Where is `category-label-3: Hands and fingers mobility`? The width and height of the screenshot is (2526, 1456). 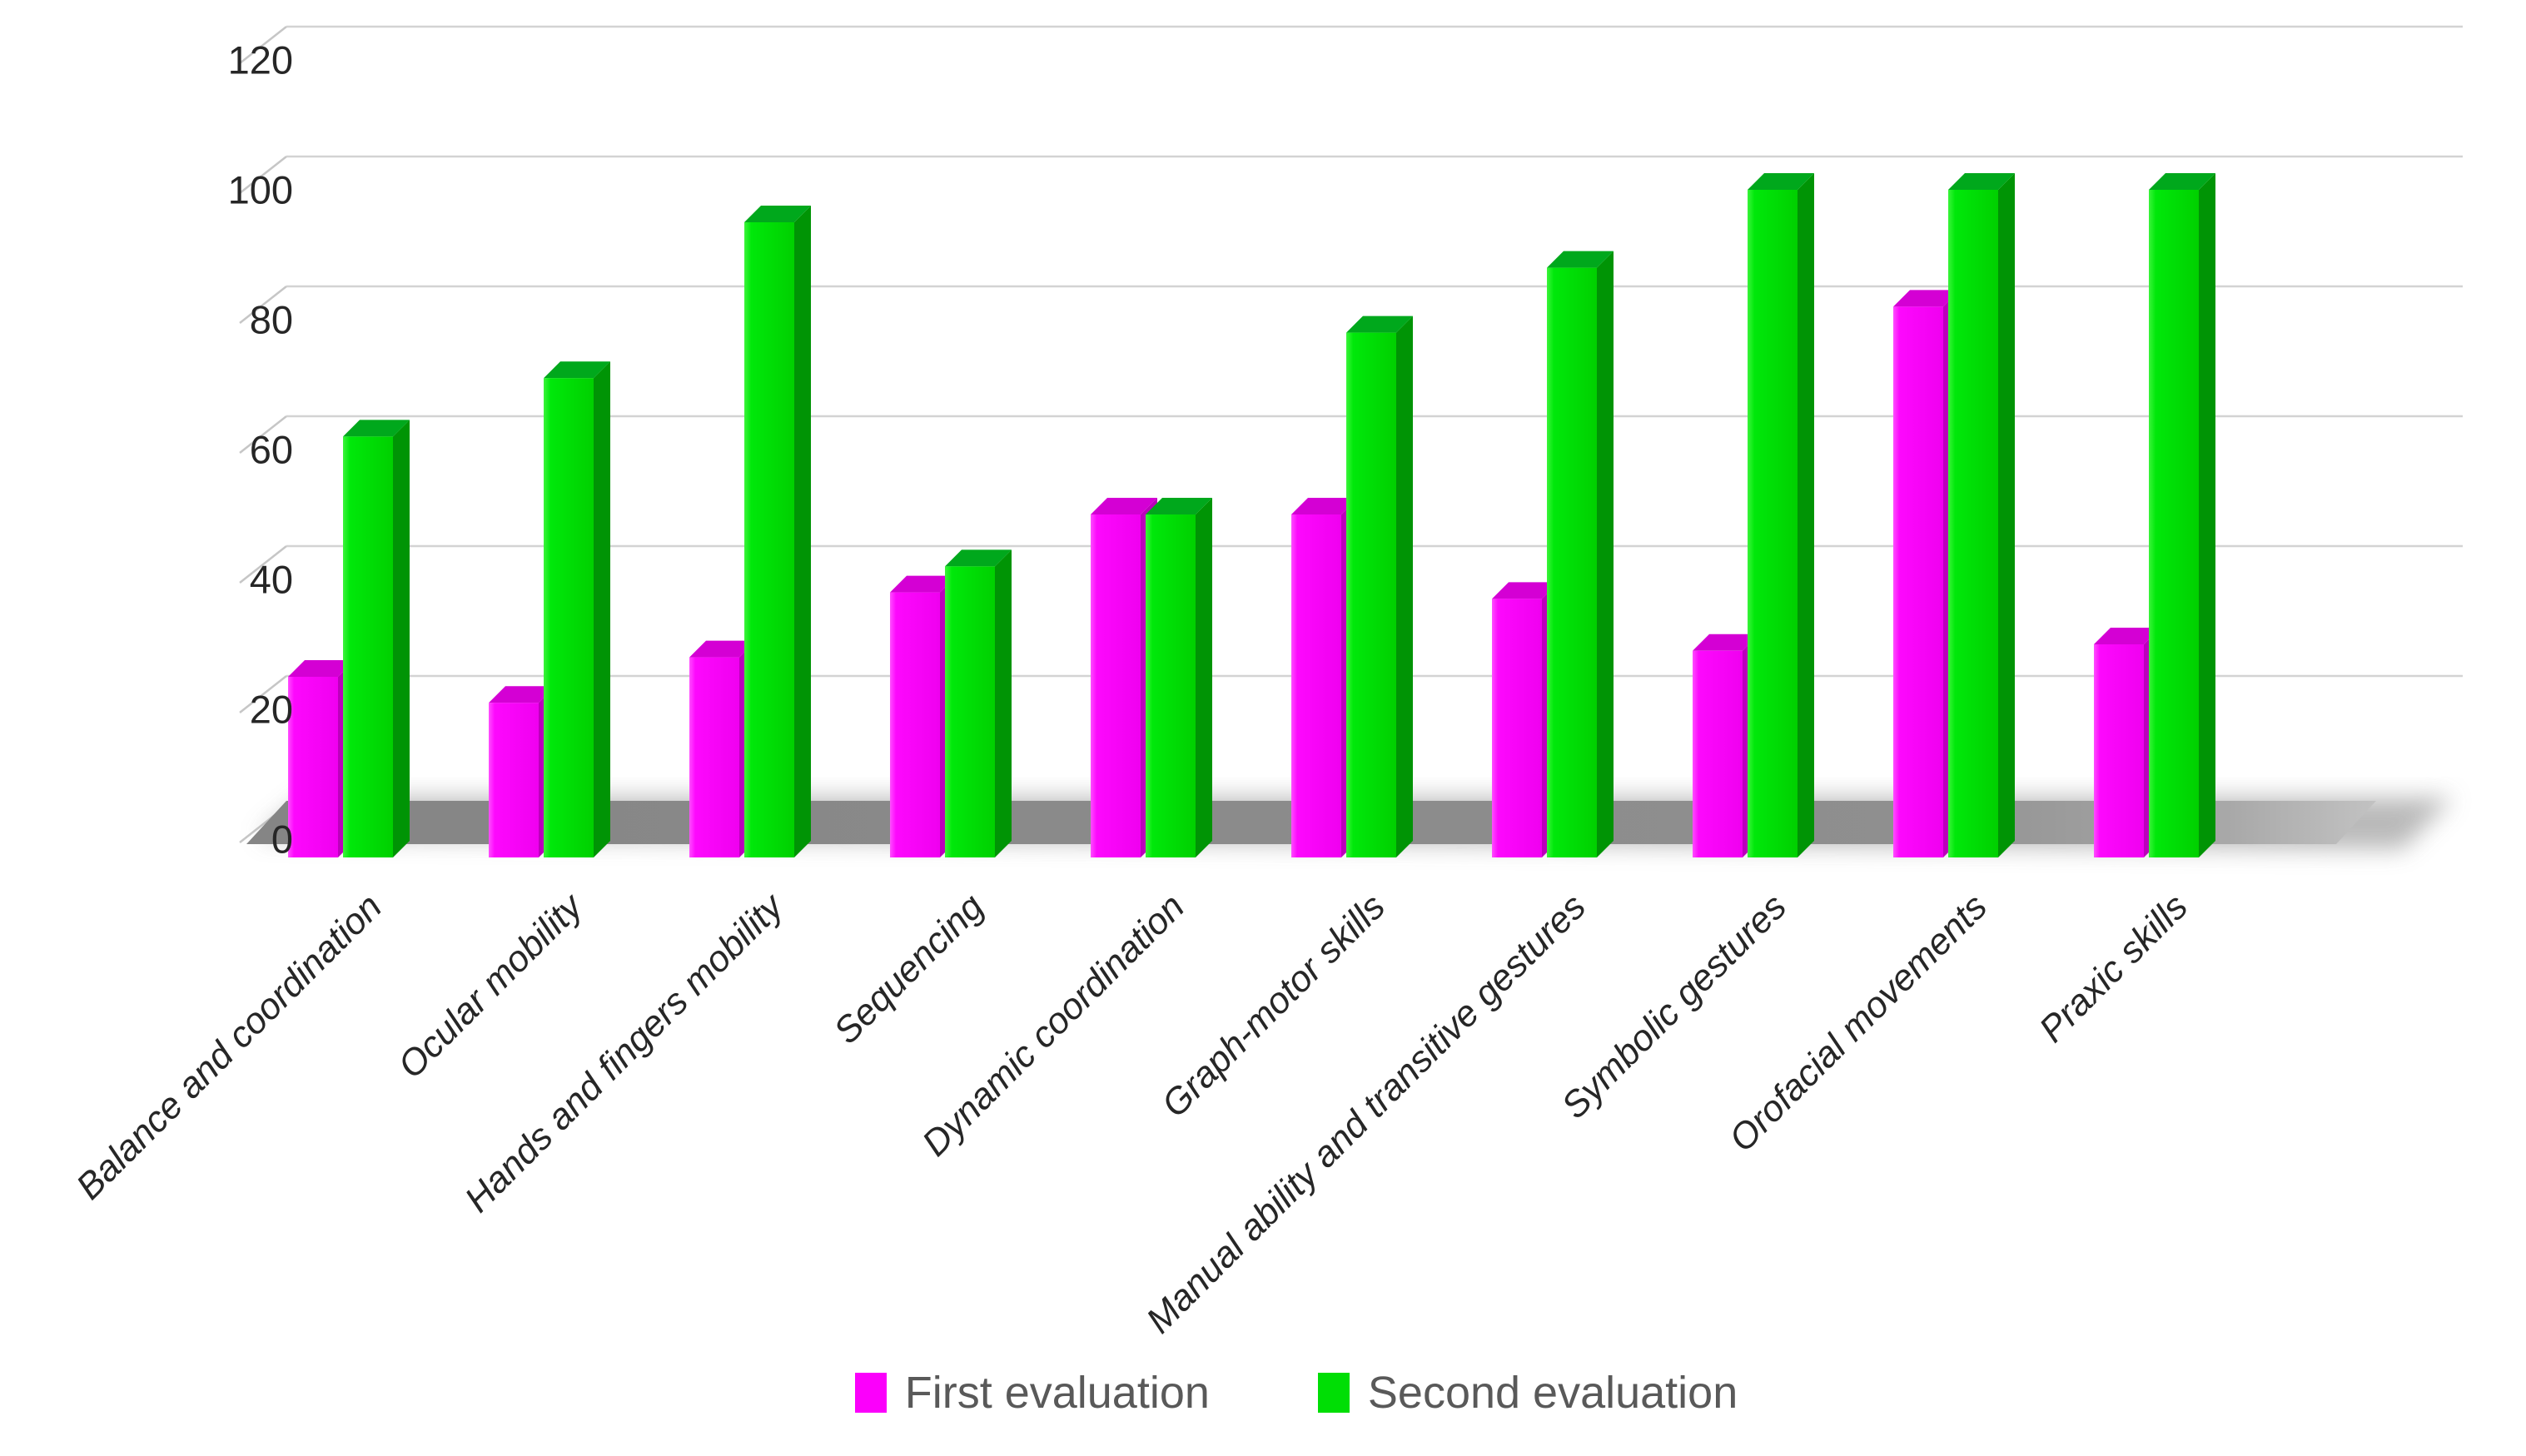
category-label-3: Hands and fingers mobility is located at coordinates (625, 1052).